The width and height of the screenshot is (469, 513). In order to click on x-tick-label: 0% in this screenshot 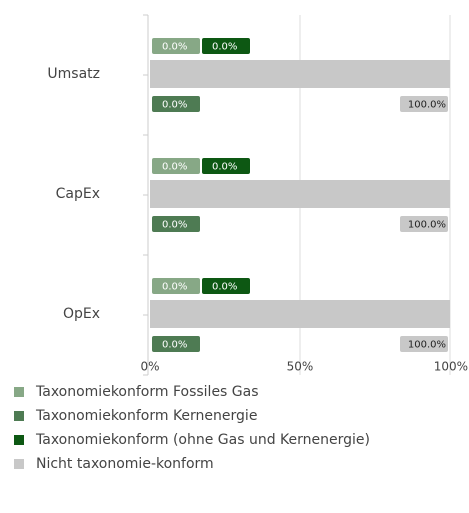, I will do `click(149, 367)`.